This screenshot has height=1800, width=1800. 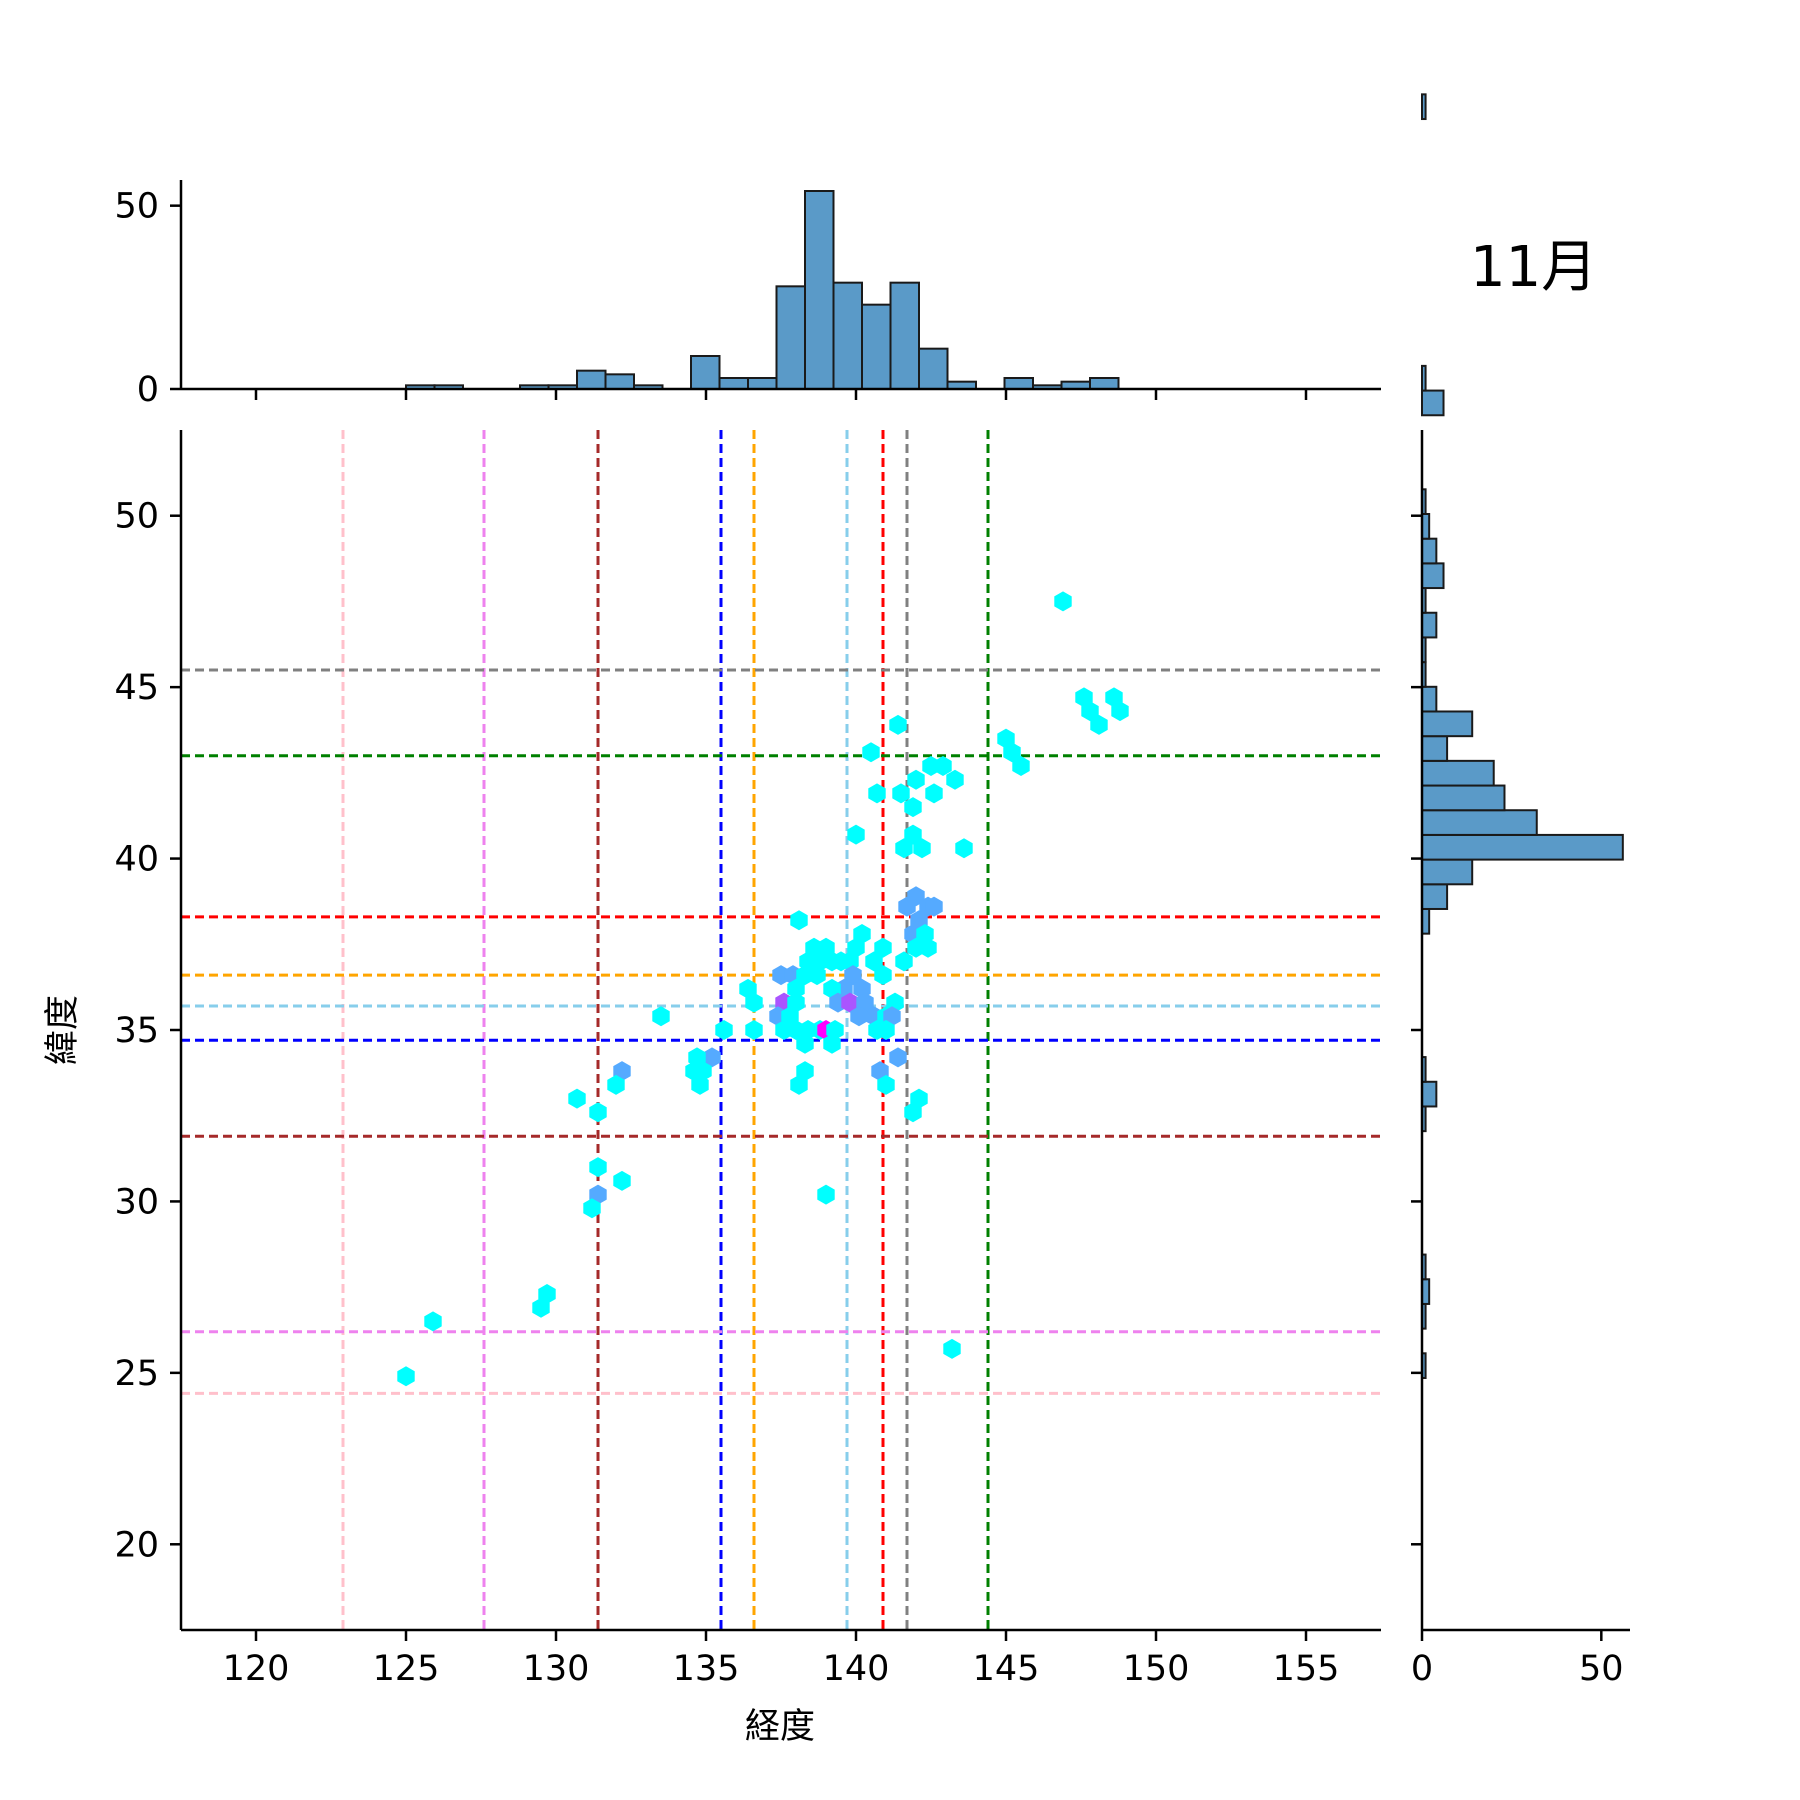 I want to click on x-tick-label: 140, so click(x=856, y=1669).